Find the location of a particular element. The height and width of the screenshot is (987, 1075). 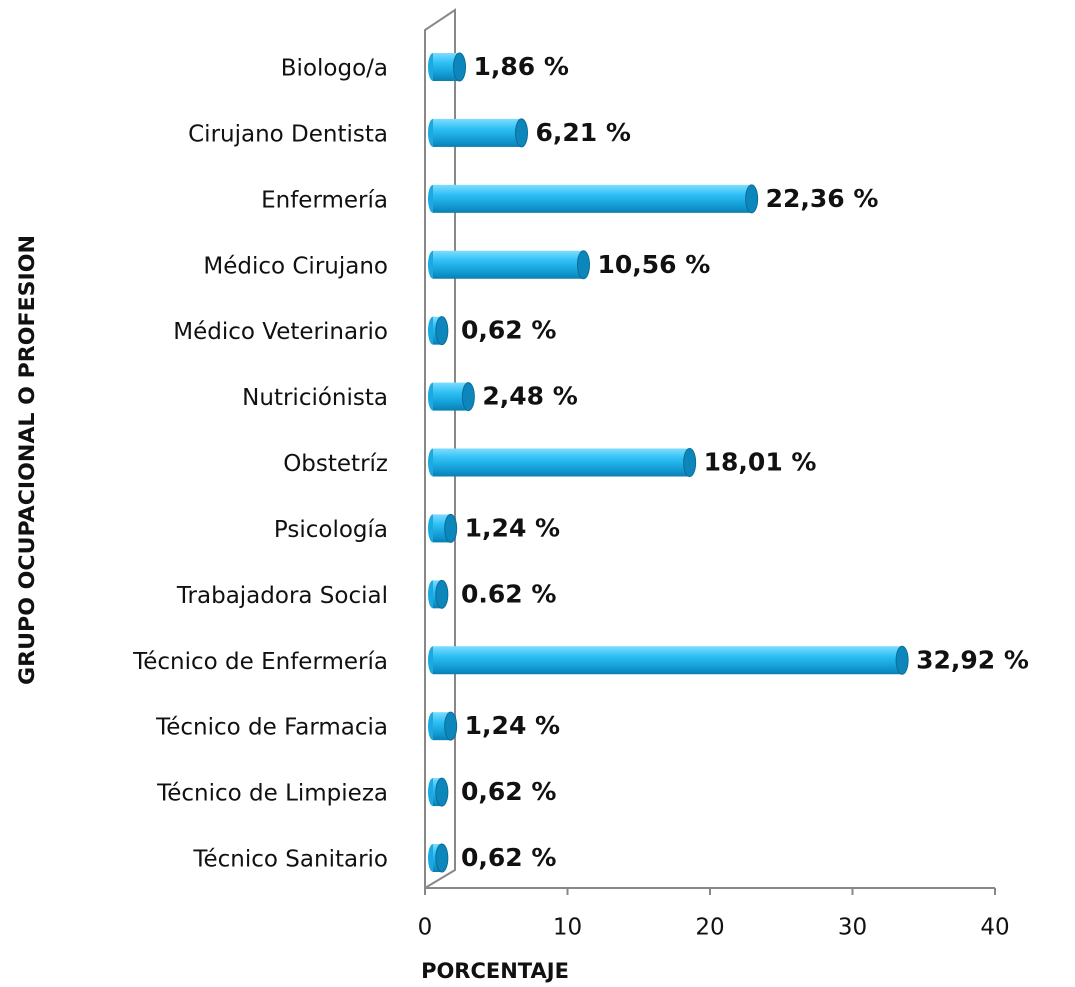

y-tick-label: Trabajadora Social is located at coordinates (282, 596).